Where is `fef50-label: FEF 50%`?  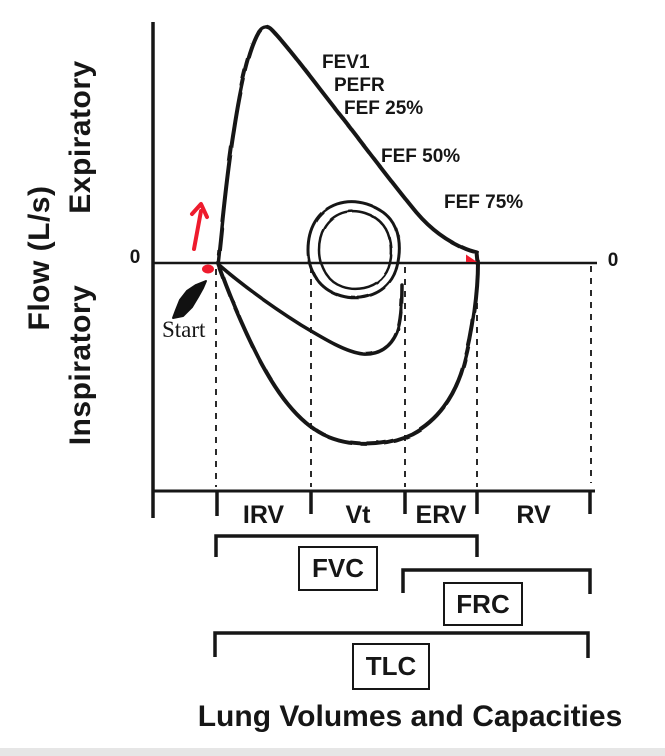
fef50-label: FEF 50% is located at coordinates (421, 156).